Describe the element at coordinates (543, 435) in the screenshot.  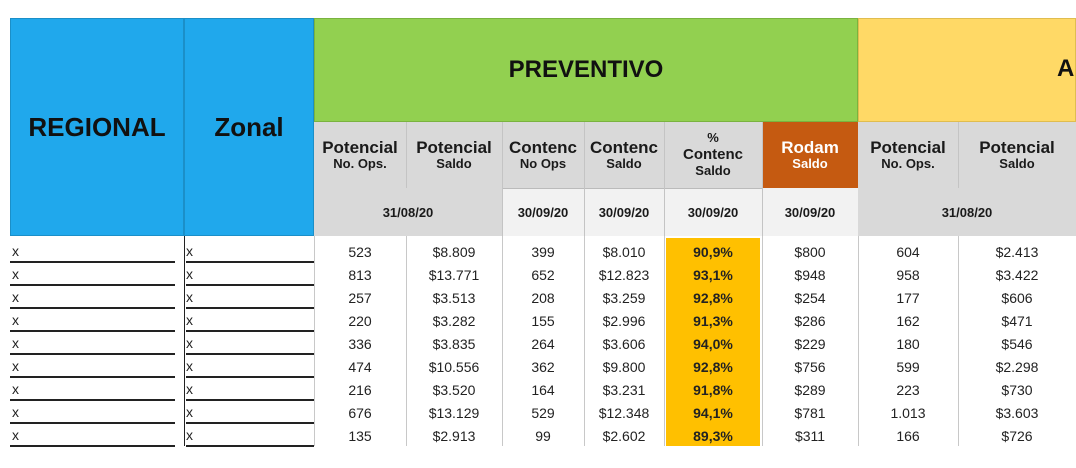
I see `value-cell: 99` at that location.